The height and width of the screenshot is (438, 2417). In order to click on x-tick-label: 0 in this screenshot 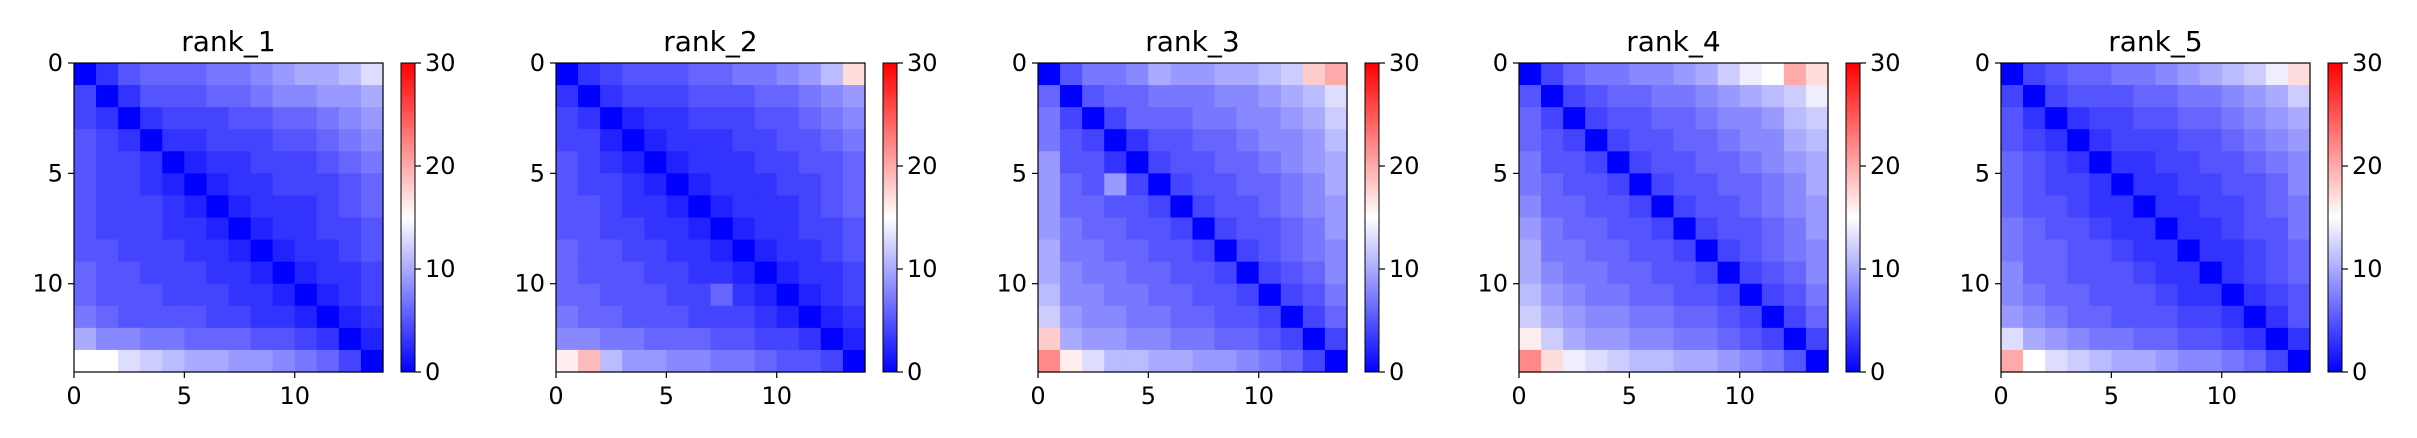, I will do `click(1037, 396)`.